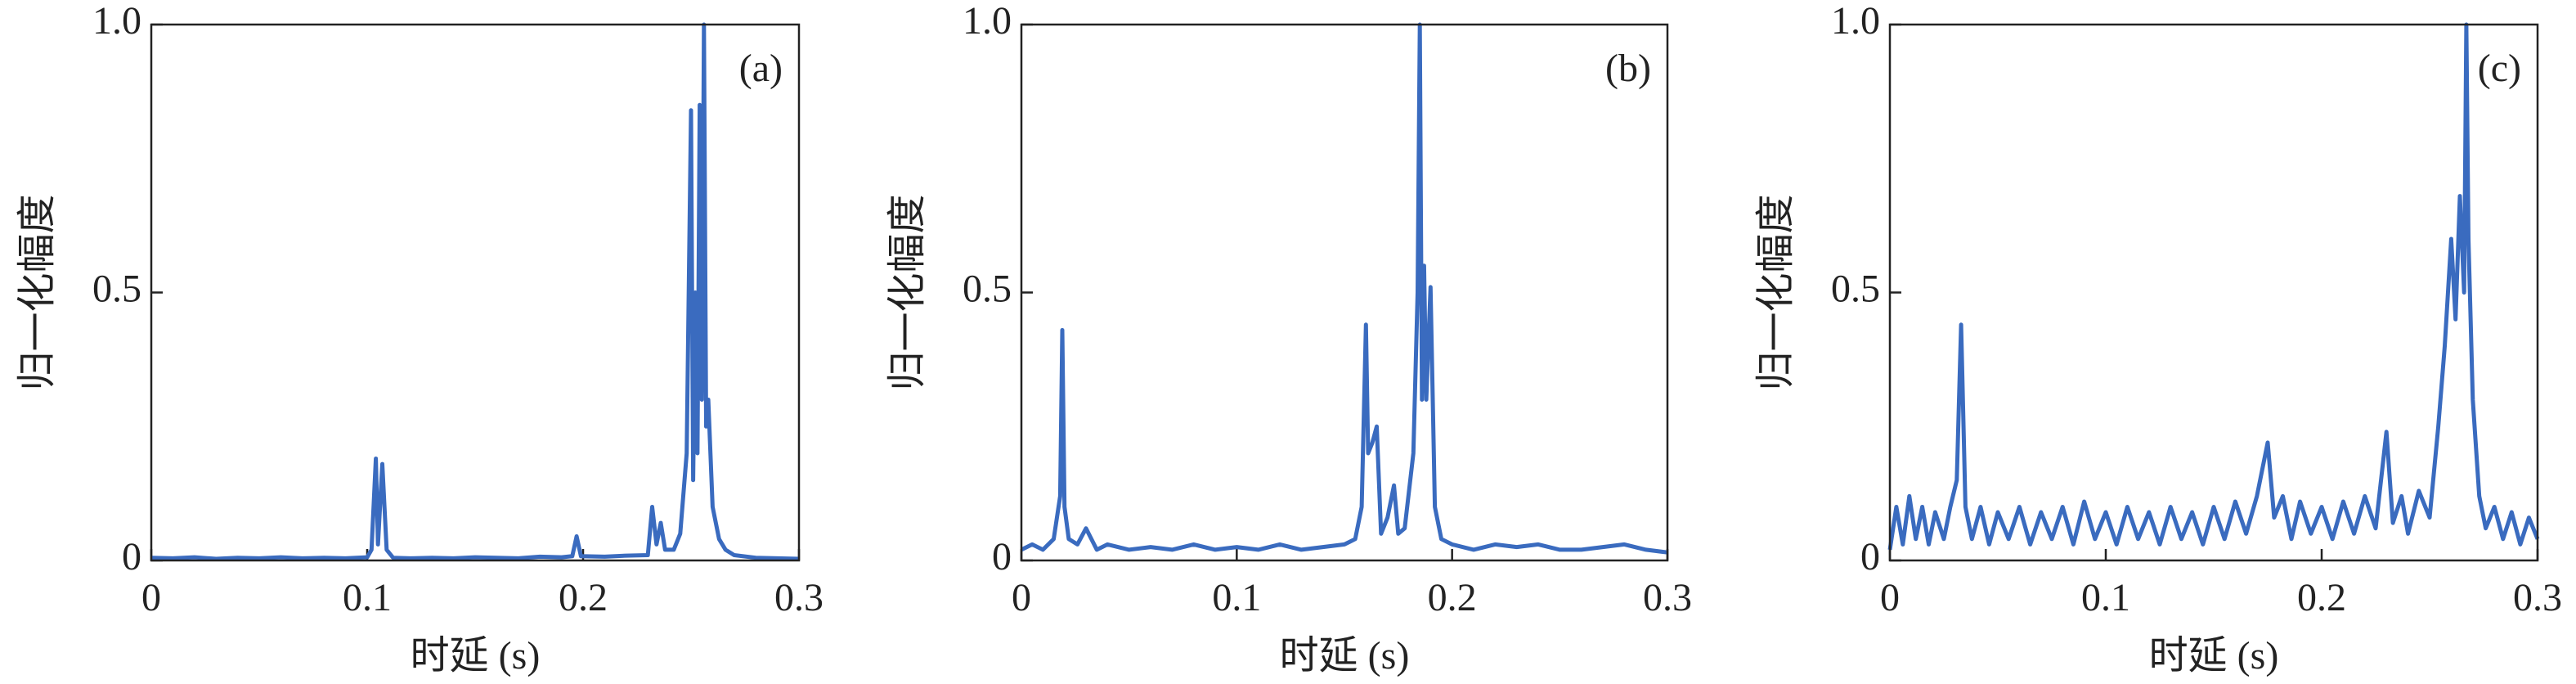 This screenshot has height=684, width=2576. Describe the element at coordinates (761, 69) in the screenshot. I see `panel-label: (a)` at that location.